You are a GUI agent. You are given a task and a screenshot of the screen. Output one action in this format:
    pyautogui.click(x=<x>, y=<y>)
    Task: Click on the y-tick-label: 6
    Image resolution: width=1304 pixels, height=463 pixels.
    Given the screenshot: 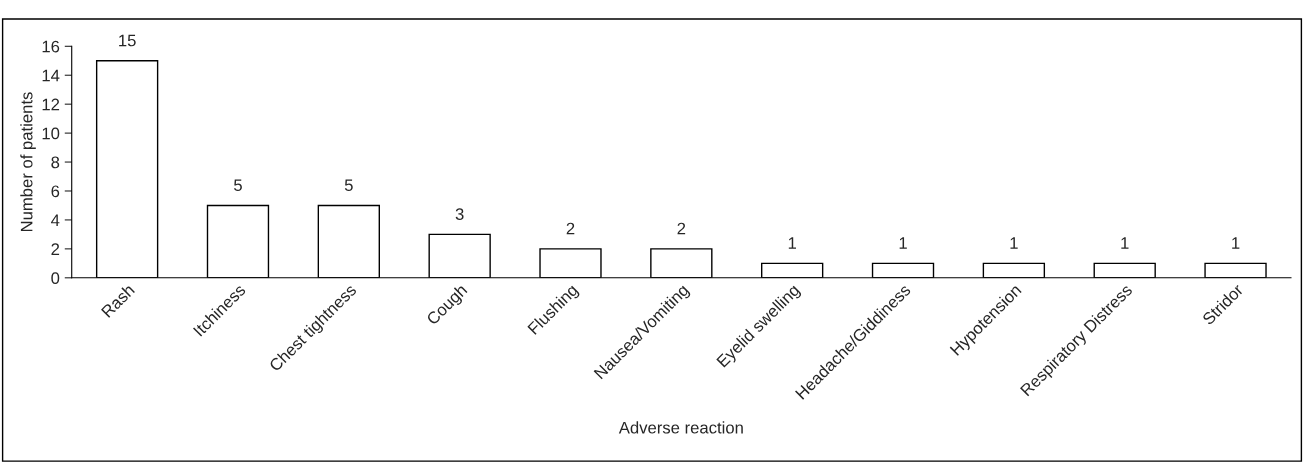 What is the action you would take?
    pyautogui.click(x=55, y=191)
    